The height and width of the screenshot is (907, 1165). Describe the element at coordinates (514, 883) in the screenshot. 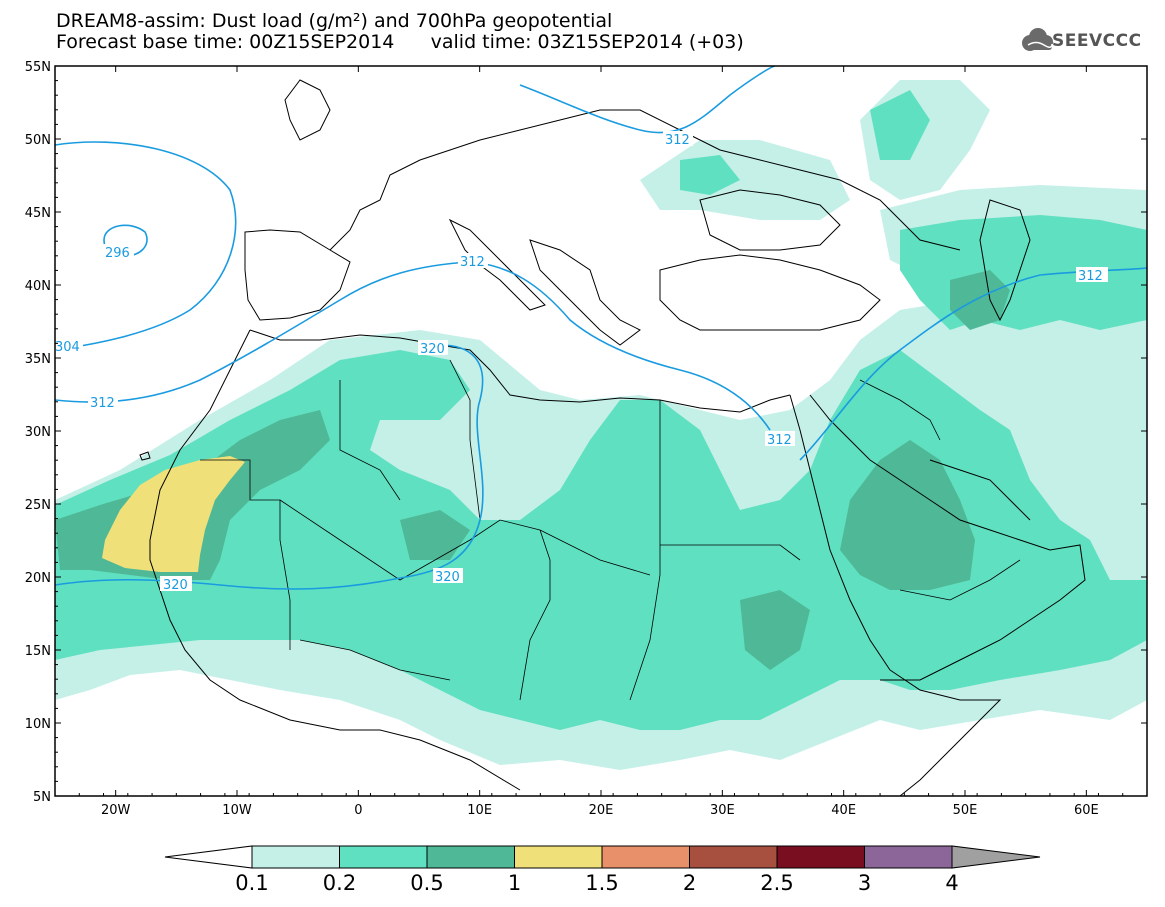

I see `colorbar-label: 1` at that location.